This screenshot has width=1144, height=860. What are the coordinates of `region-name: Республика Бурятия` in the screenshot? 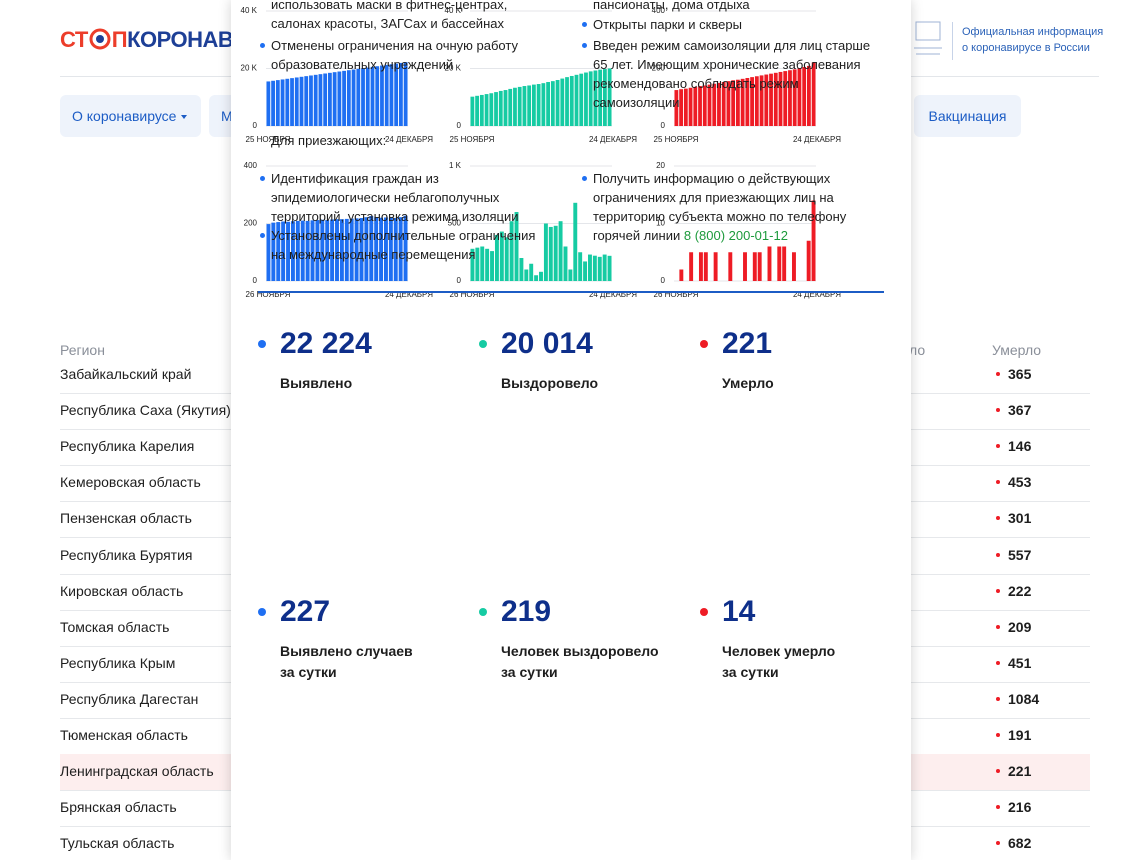 It's located at (126, 554).